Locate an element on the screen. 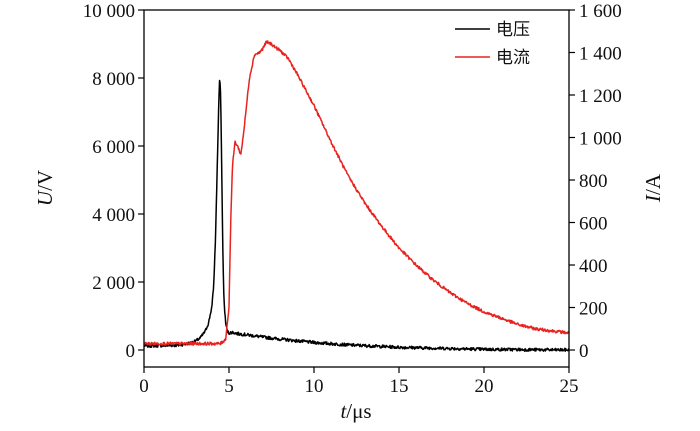 The image size is (700, 431). x-tick-label-1: 5 is located at coordinates (229, 386).